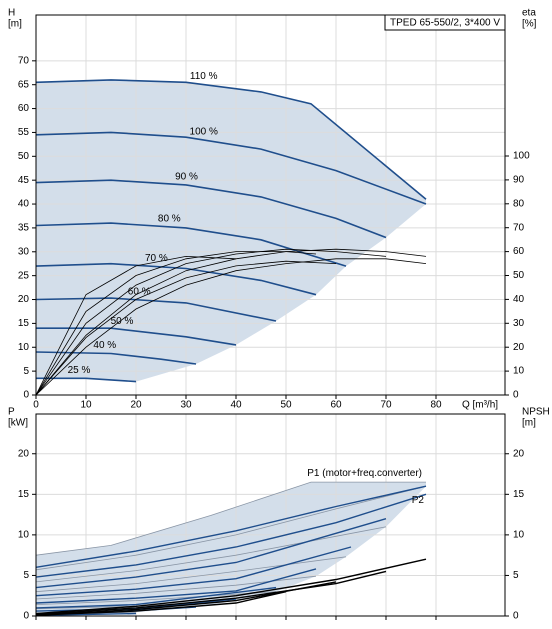  Describe the element at coordinates (11, 412) in the screenshot. I see `y-axis-label: P` at that location.